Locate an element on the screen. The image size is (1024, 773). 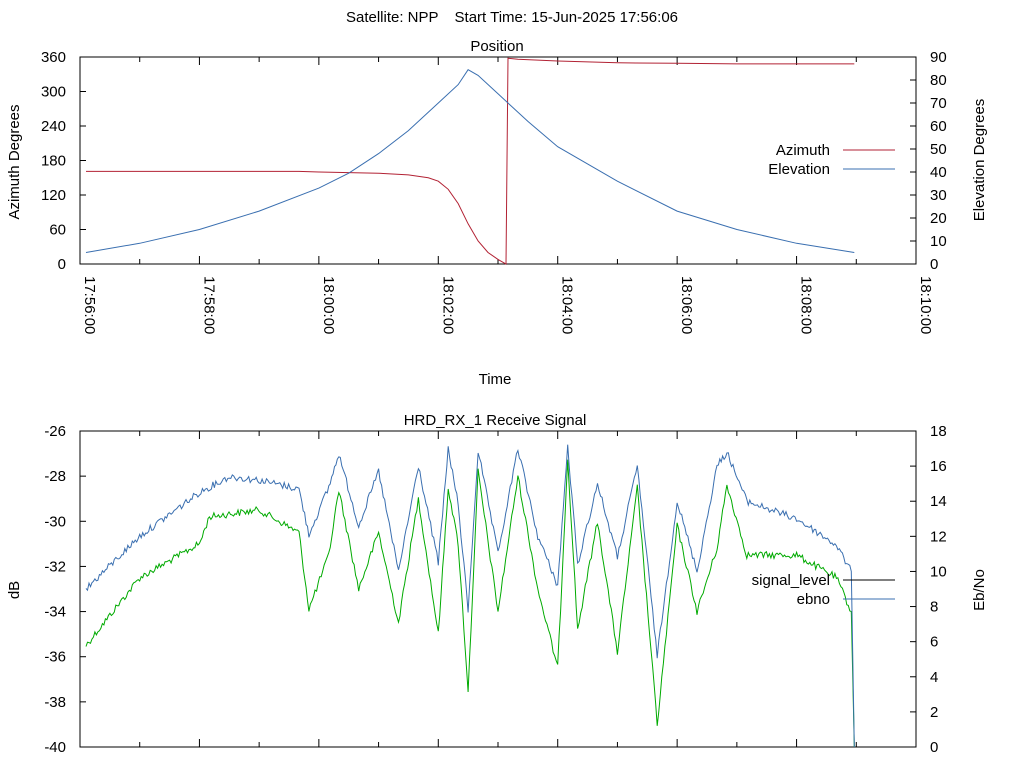
y2-tick-label: 14 is located at coordinates (938, 501).